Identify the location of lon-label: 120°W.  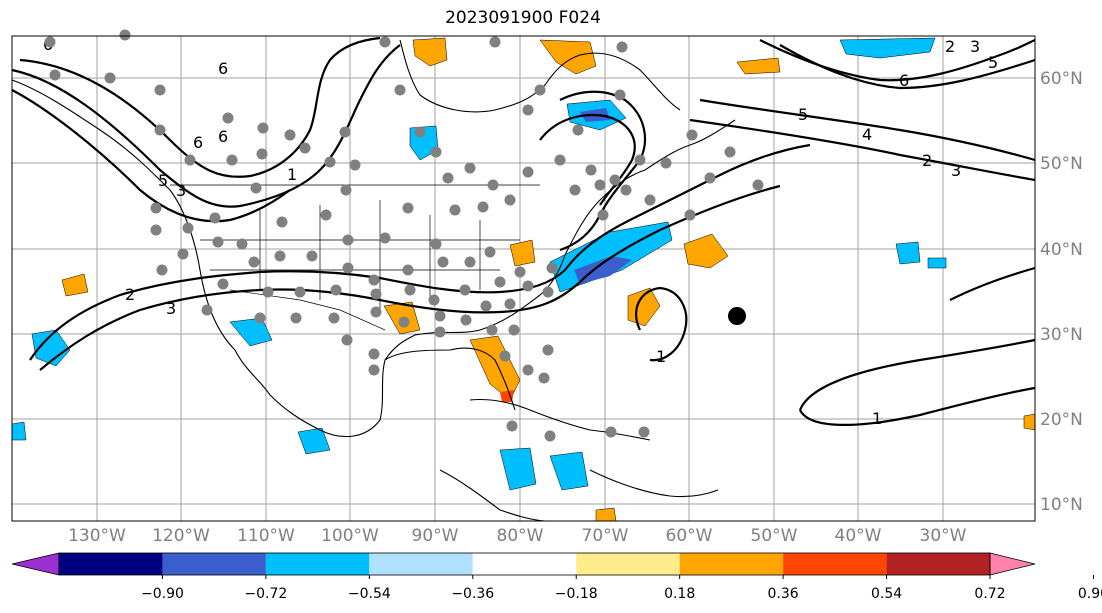
(181, 536).